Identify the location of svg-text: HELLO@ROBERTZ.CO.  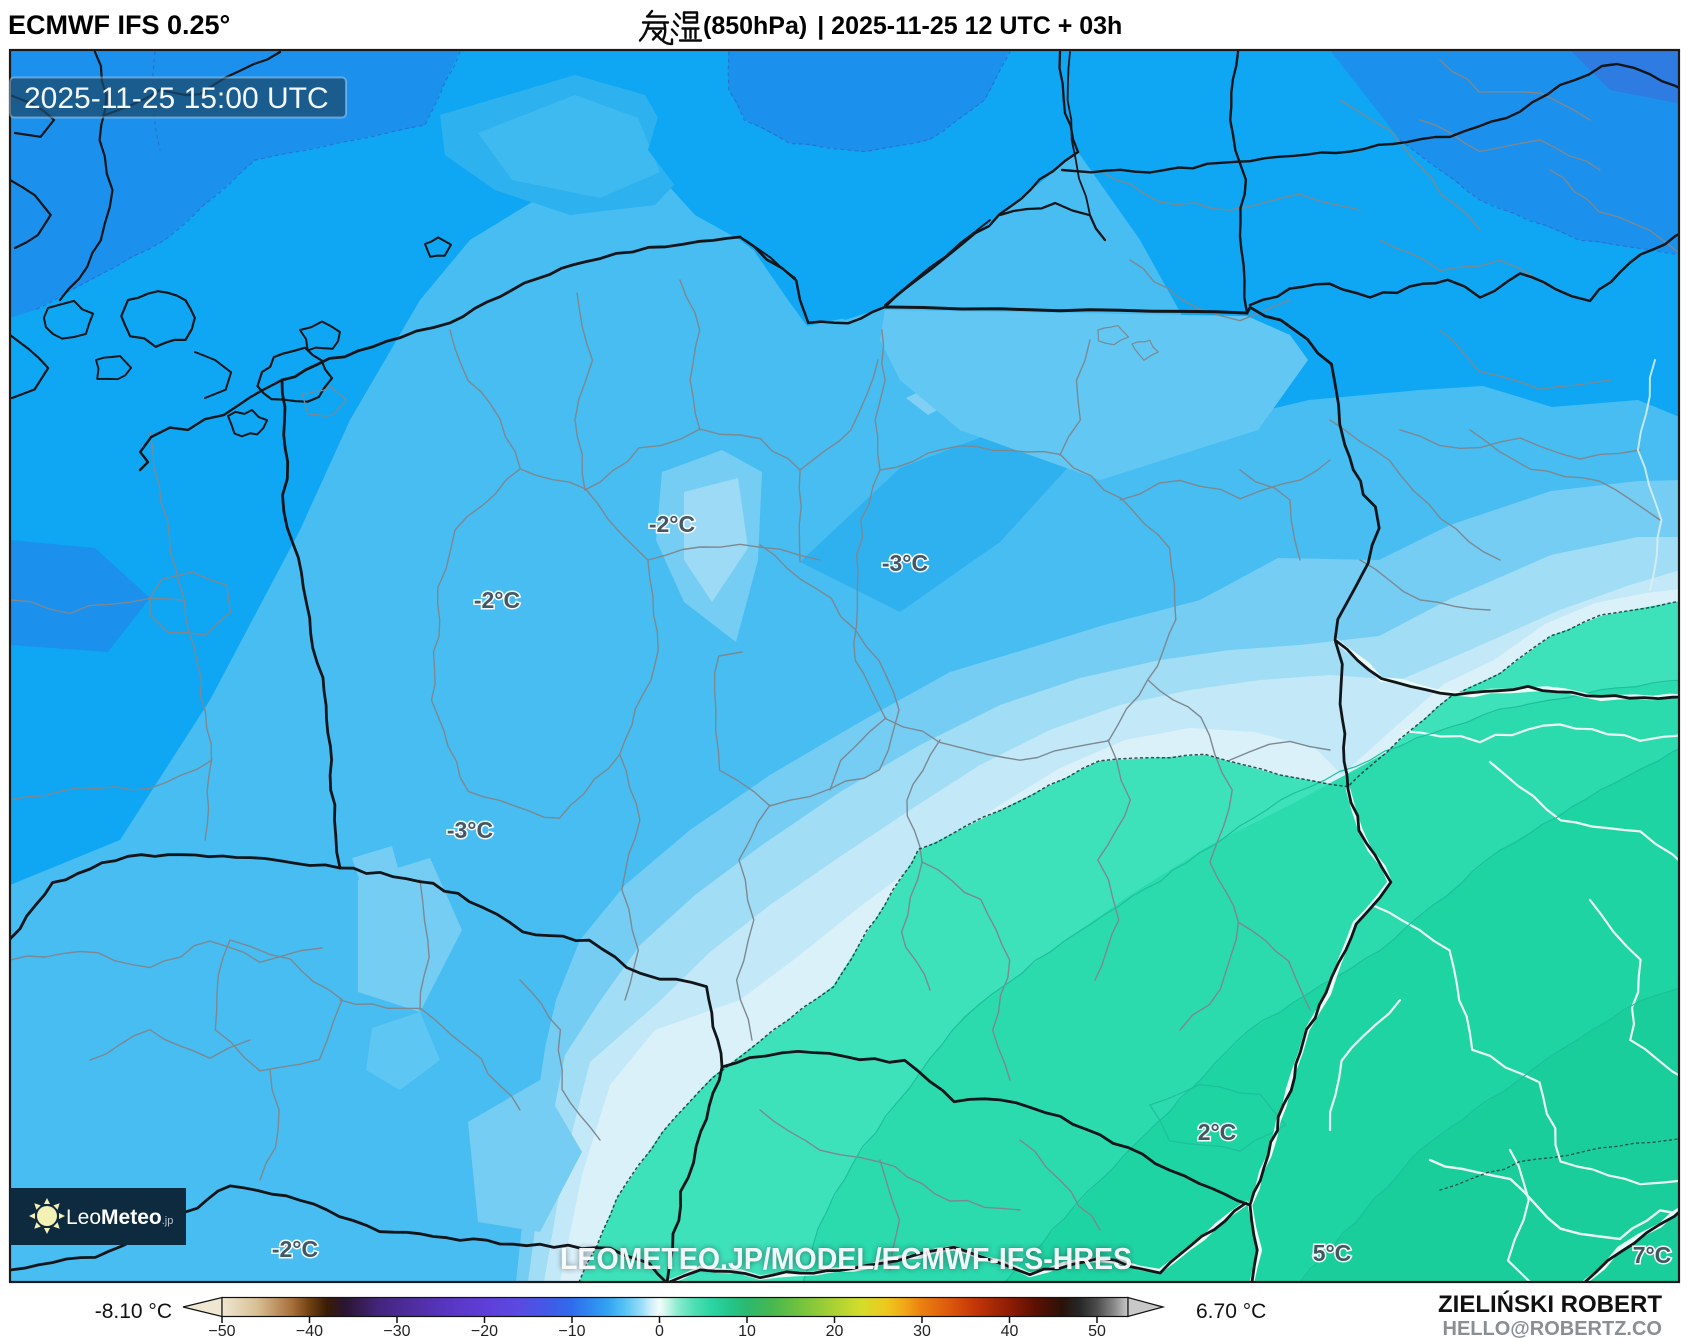
(1553, 1328).